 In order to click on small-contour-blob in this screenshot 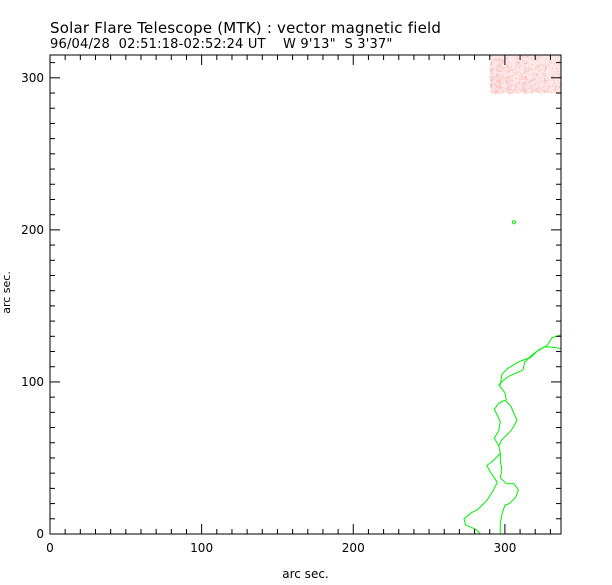, I will do `click(514, 222)`.